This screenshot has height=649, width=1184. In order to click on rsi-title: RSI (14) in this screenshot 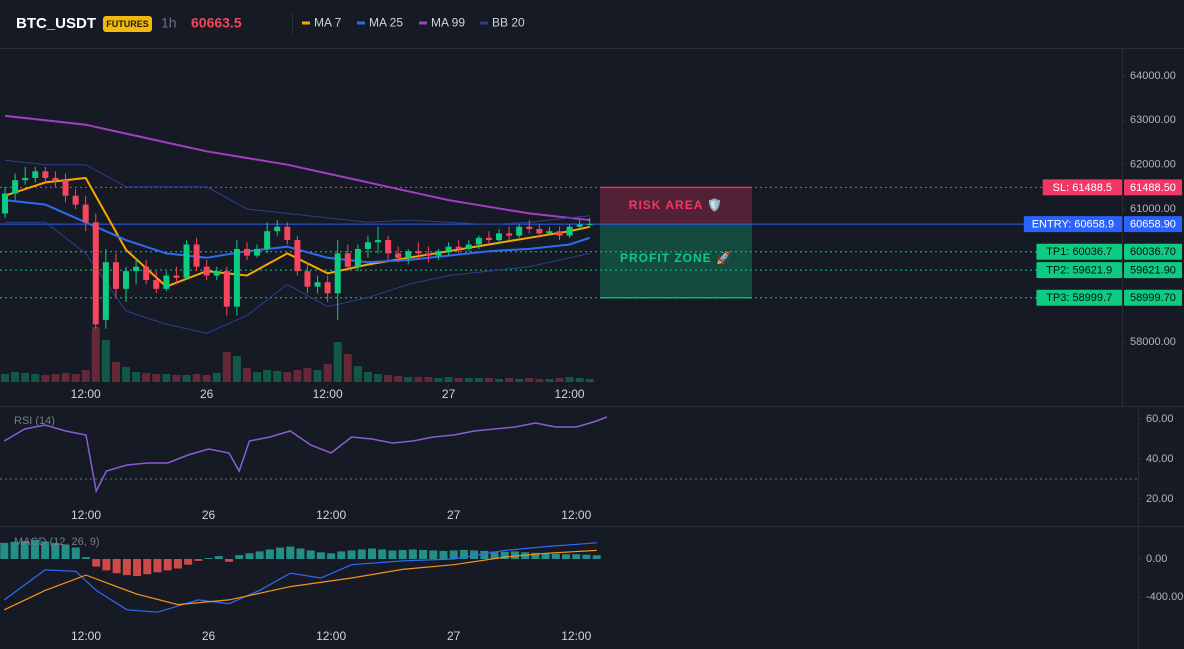, I will do `click(34, 421)`.